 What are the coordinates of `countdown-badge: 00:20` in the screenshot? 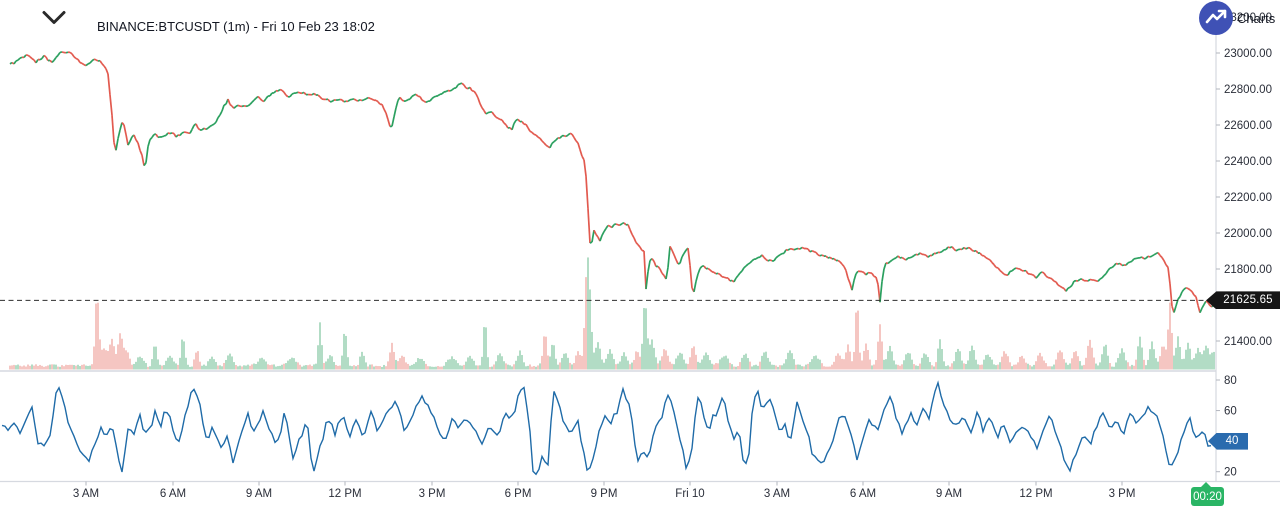 It's located at (1207, 494).